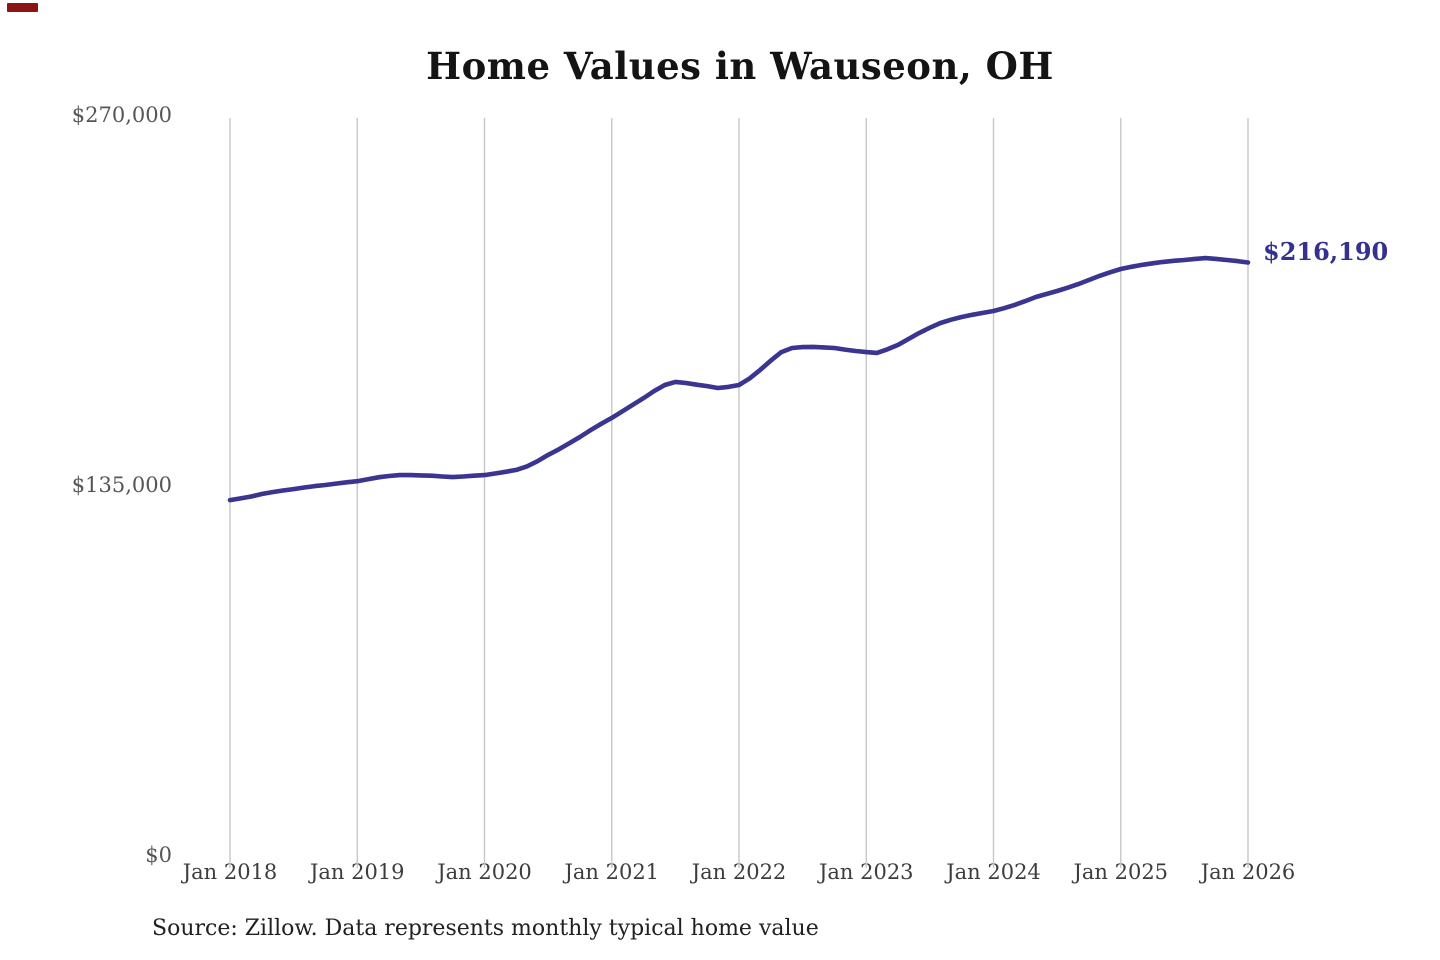  I want to click on y-tick-label: $270,000, so click(121, 115).